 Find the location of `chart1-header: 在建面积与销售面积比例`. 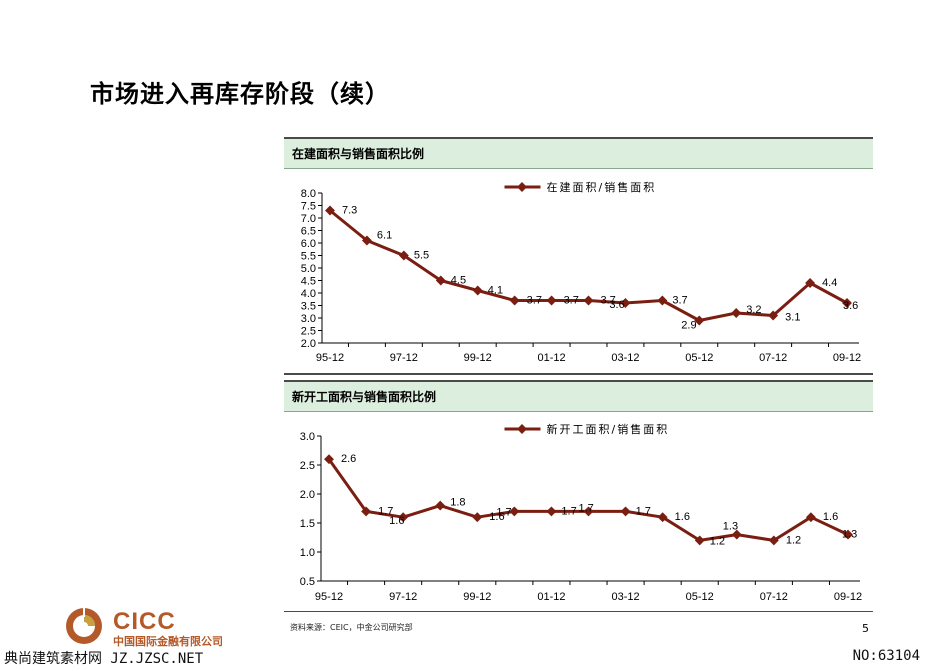

chart1-header: 在建面积与销售面积比例 is located at coordinates (578, 153).